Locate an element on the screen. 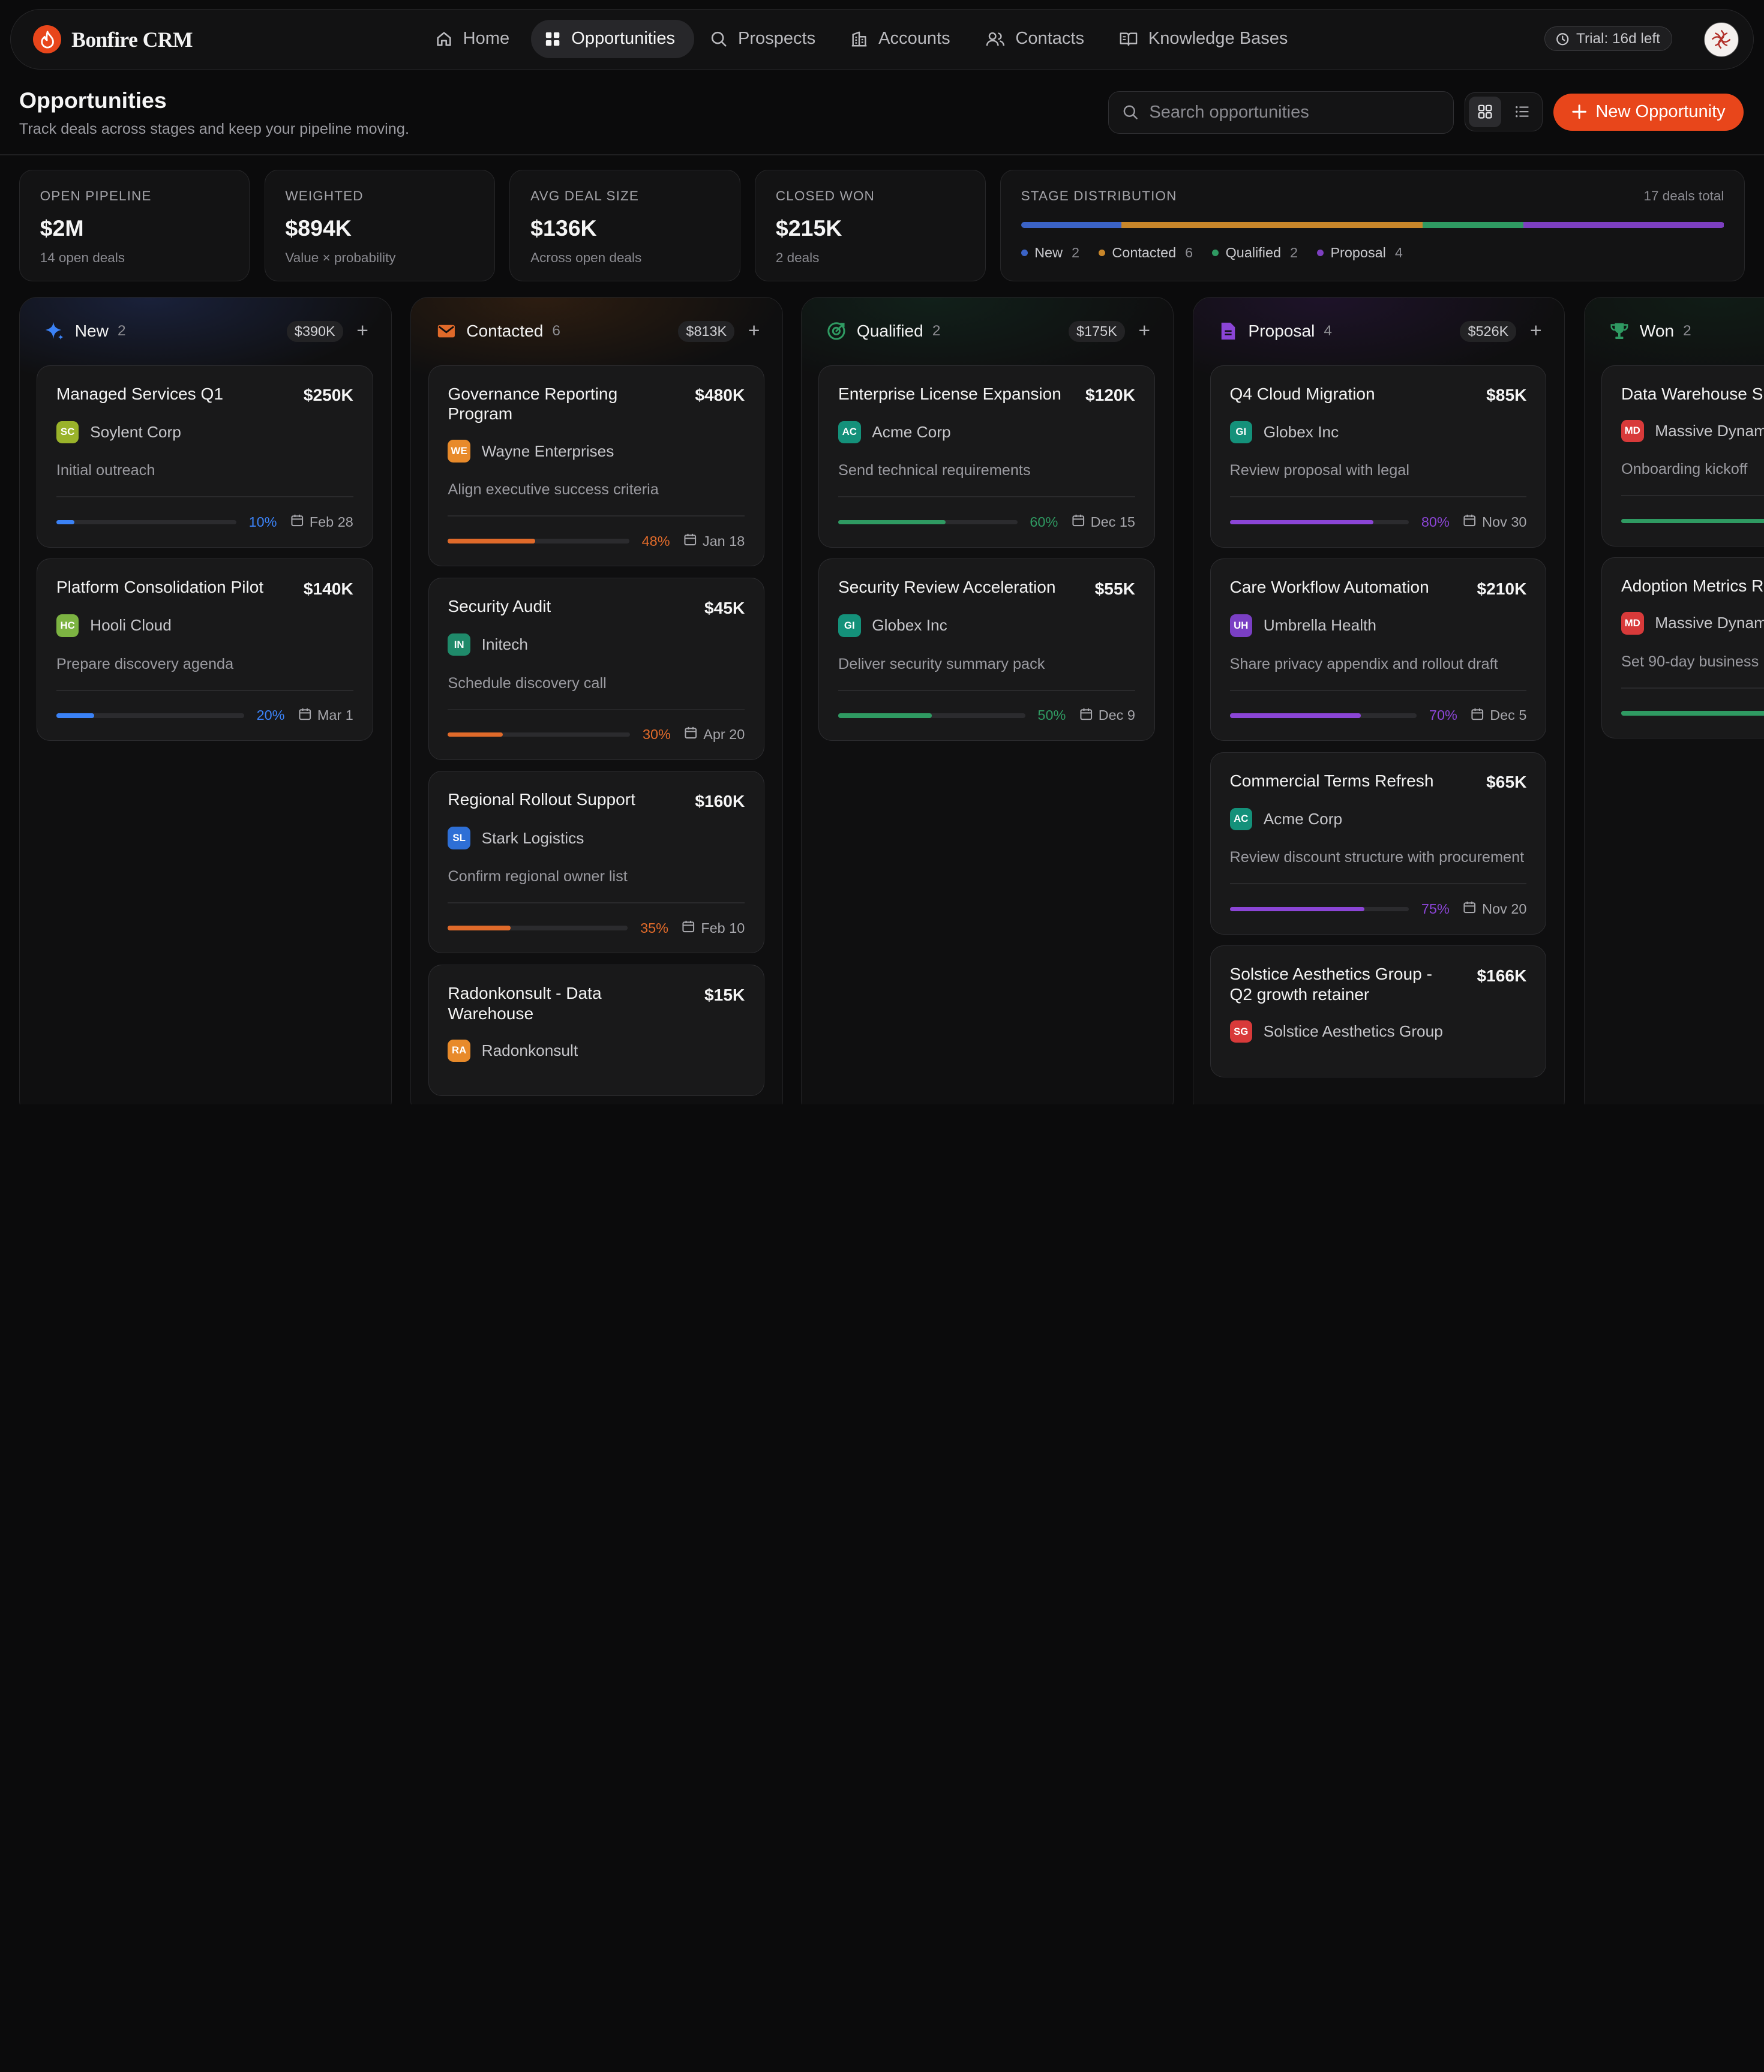  list-view-button is located at coordinates (1522, 112).